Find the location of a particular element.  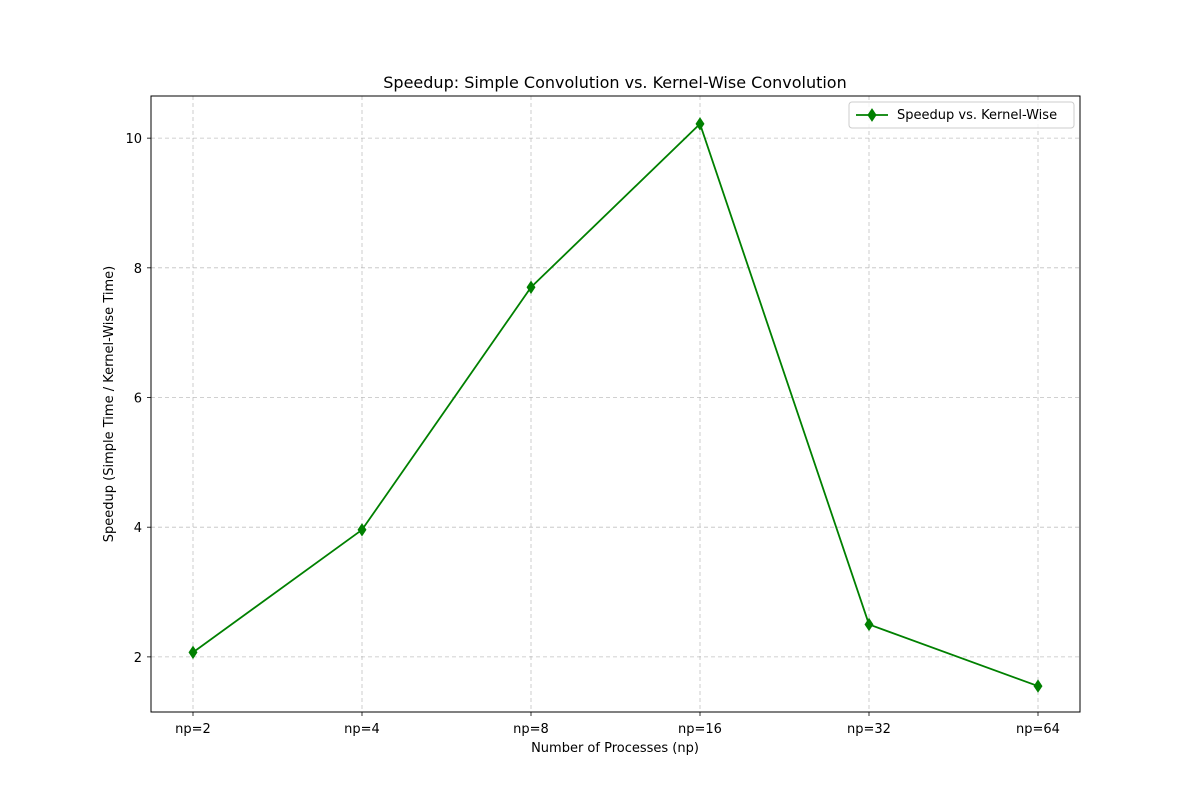

x-tick-label: np=8 is located at coordinates (531, 729).